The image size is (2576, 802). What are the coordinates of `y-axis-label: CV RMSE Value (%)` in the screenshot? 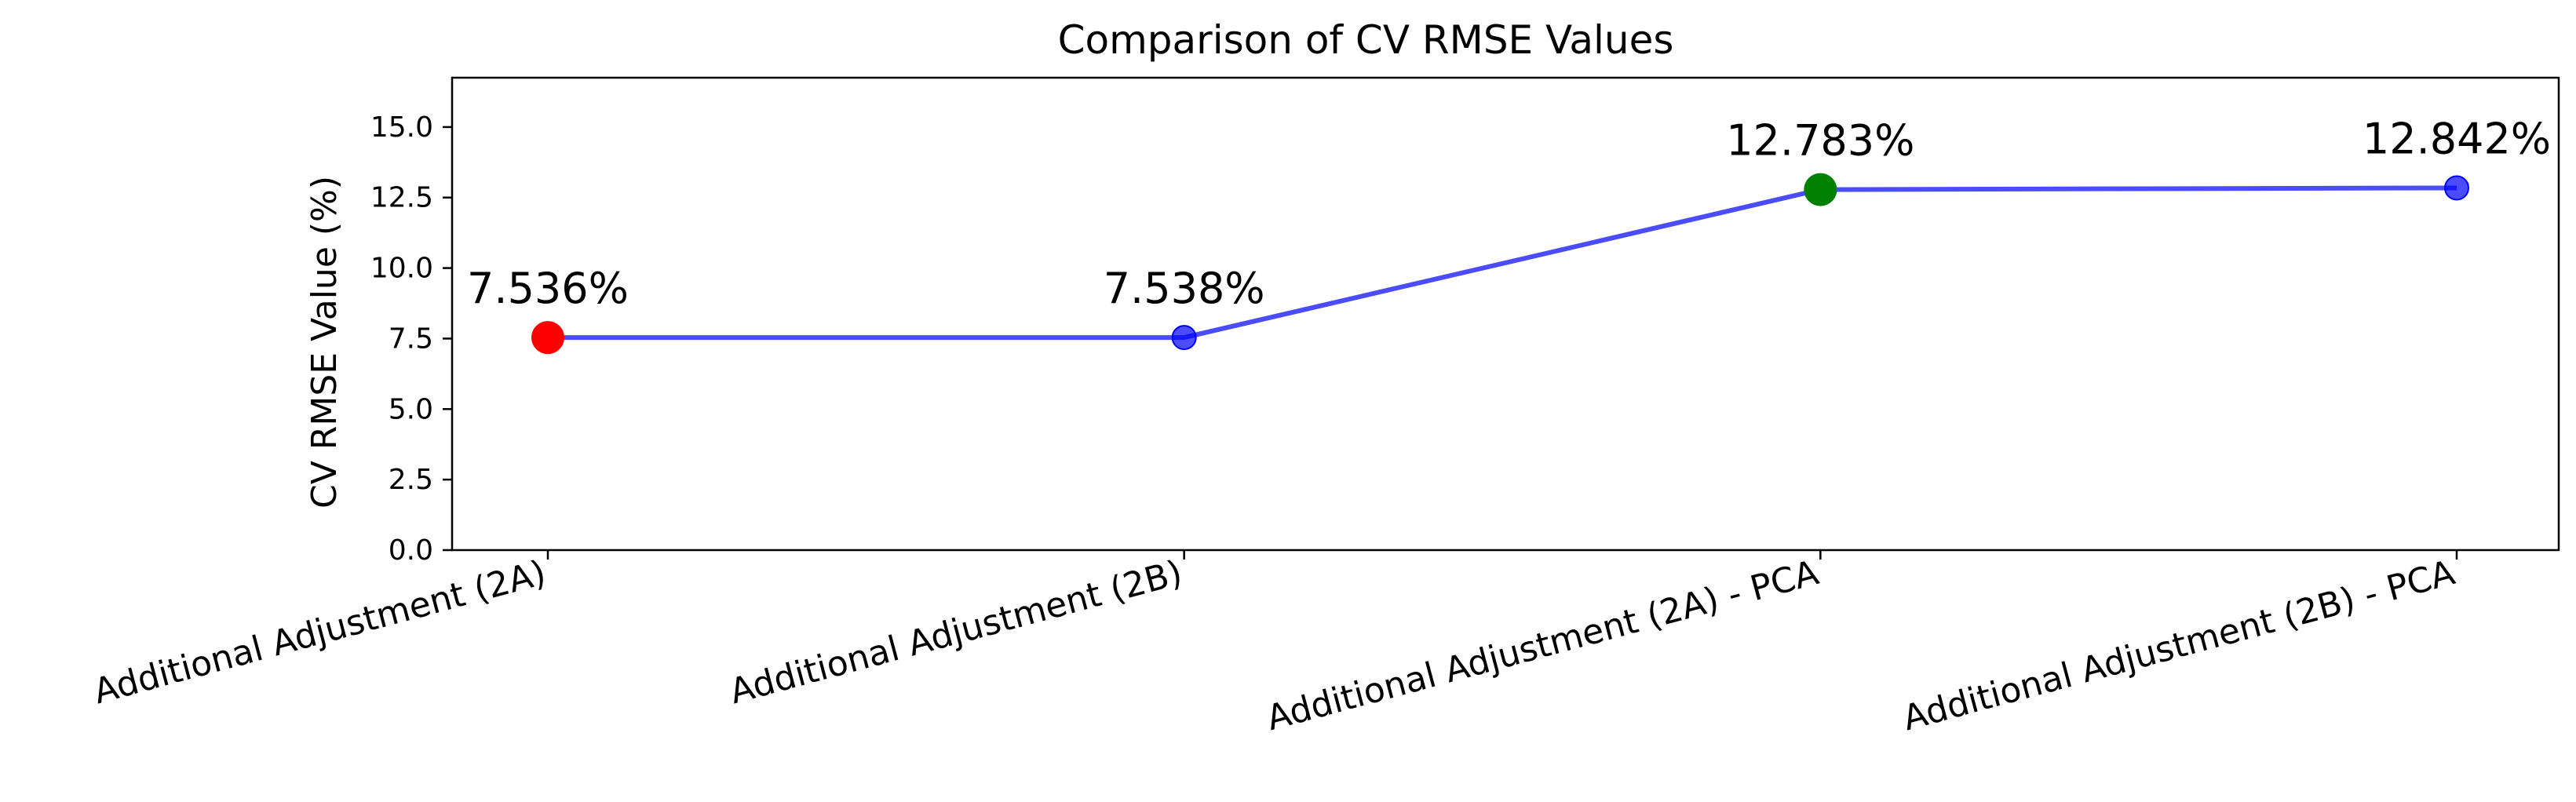 It's located at (325, 342).